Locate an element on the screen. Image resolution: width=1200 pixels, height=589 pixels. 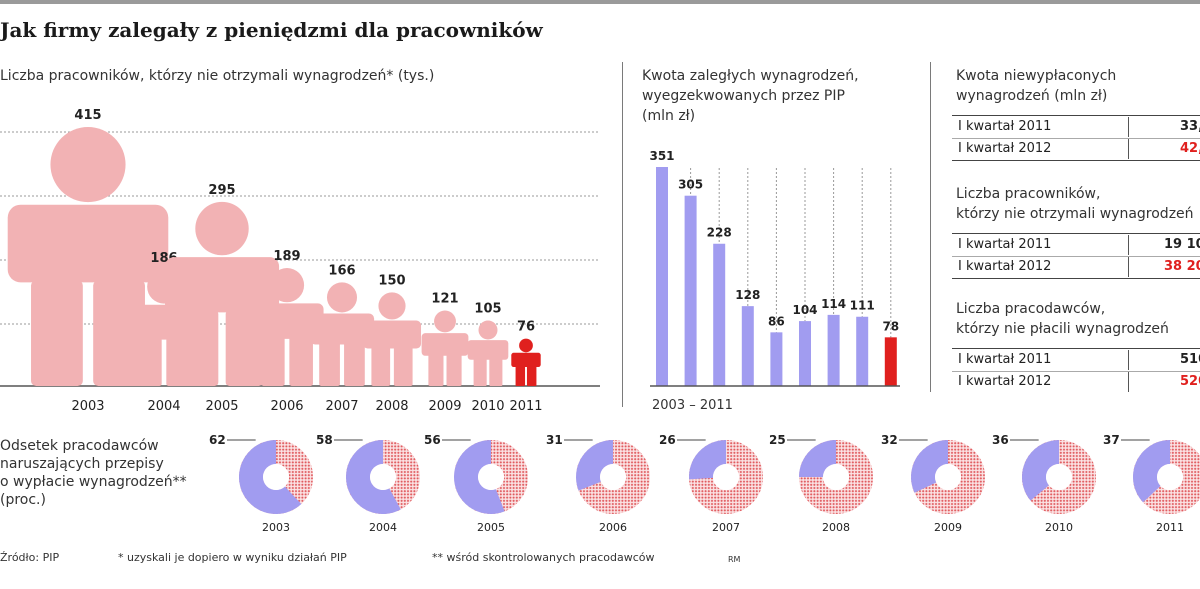
table-1-row-2-label: I kwartał 2012 is located at coordinates (1005, 148).